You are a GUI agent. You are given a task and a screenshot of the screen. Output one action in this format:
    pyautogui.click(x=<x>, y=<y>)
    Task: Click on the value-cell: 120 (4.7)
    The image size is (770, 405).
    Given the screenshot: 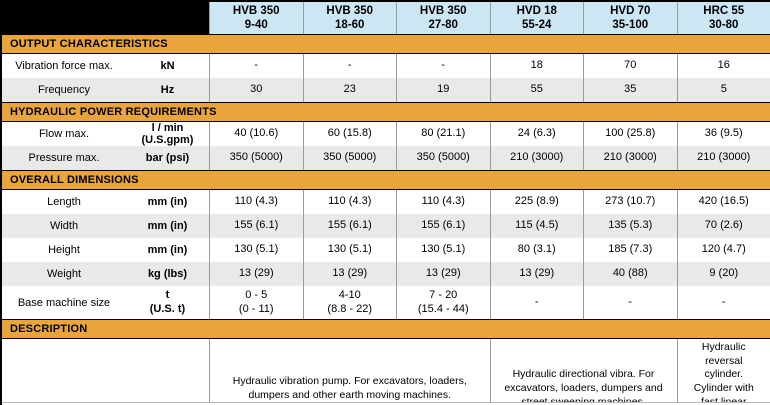 What is the action you would take?
    pyautogui.click(x=723, y=250)
    